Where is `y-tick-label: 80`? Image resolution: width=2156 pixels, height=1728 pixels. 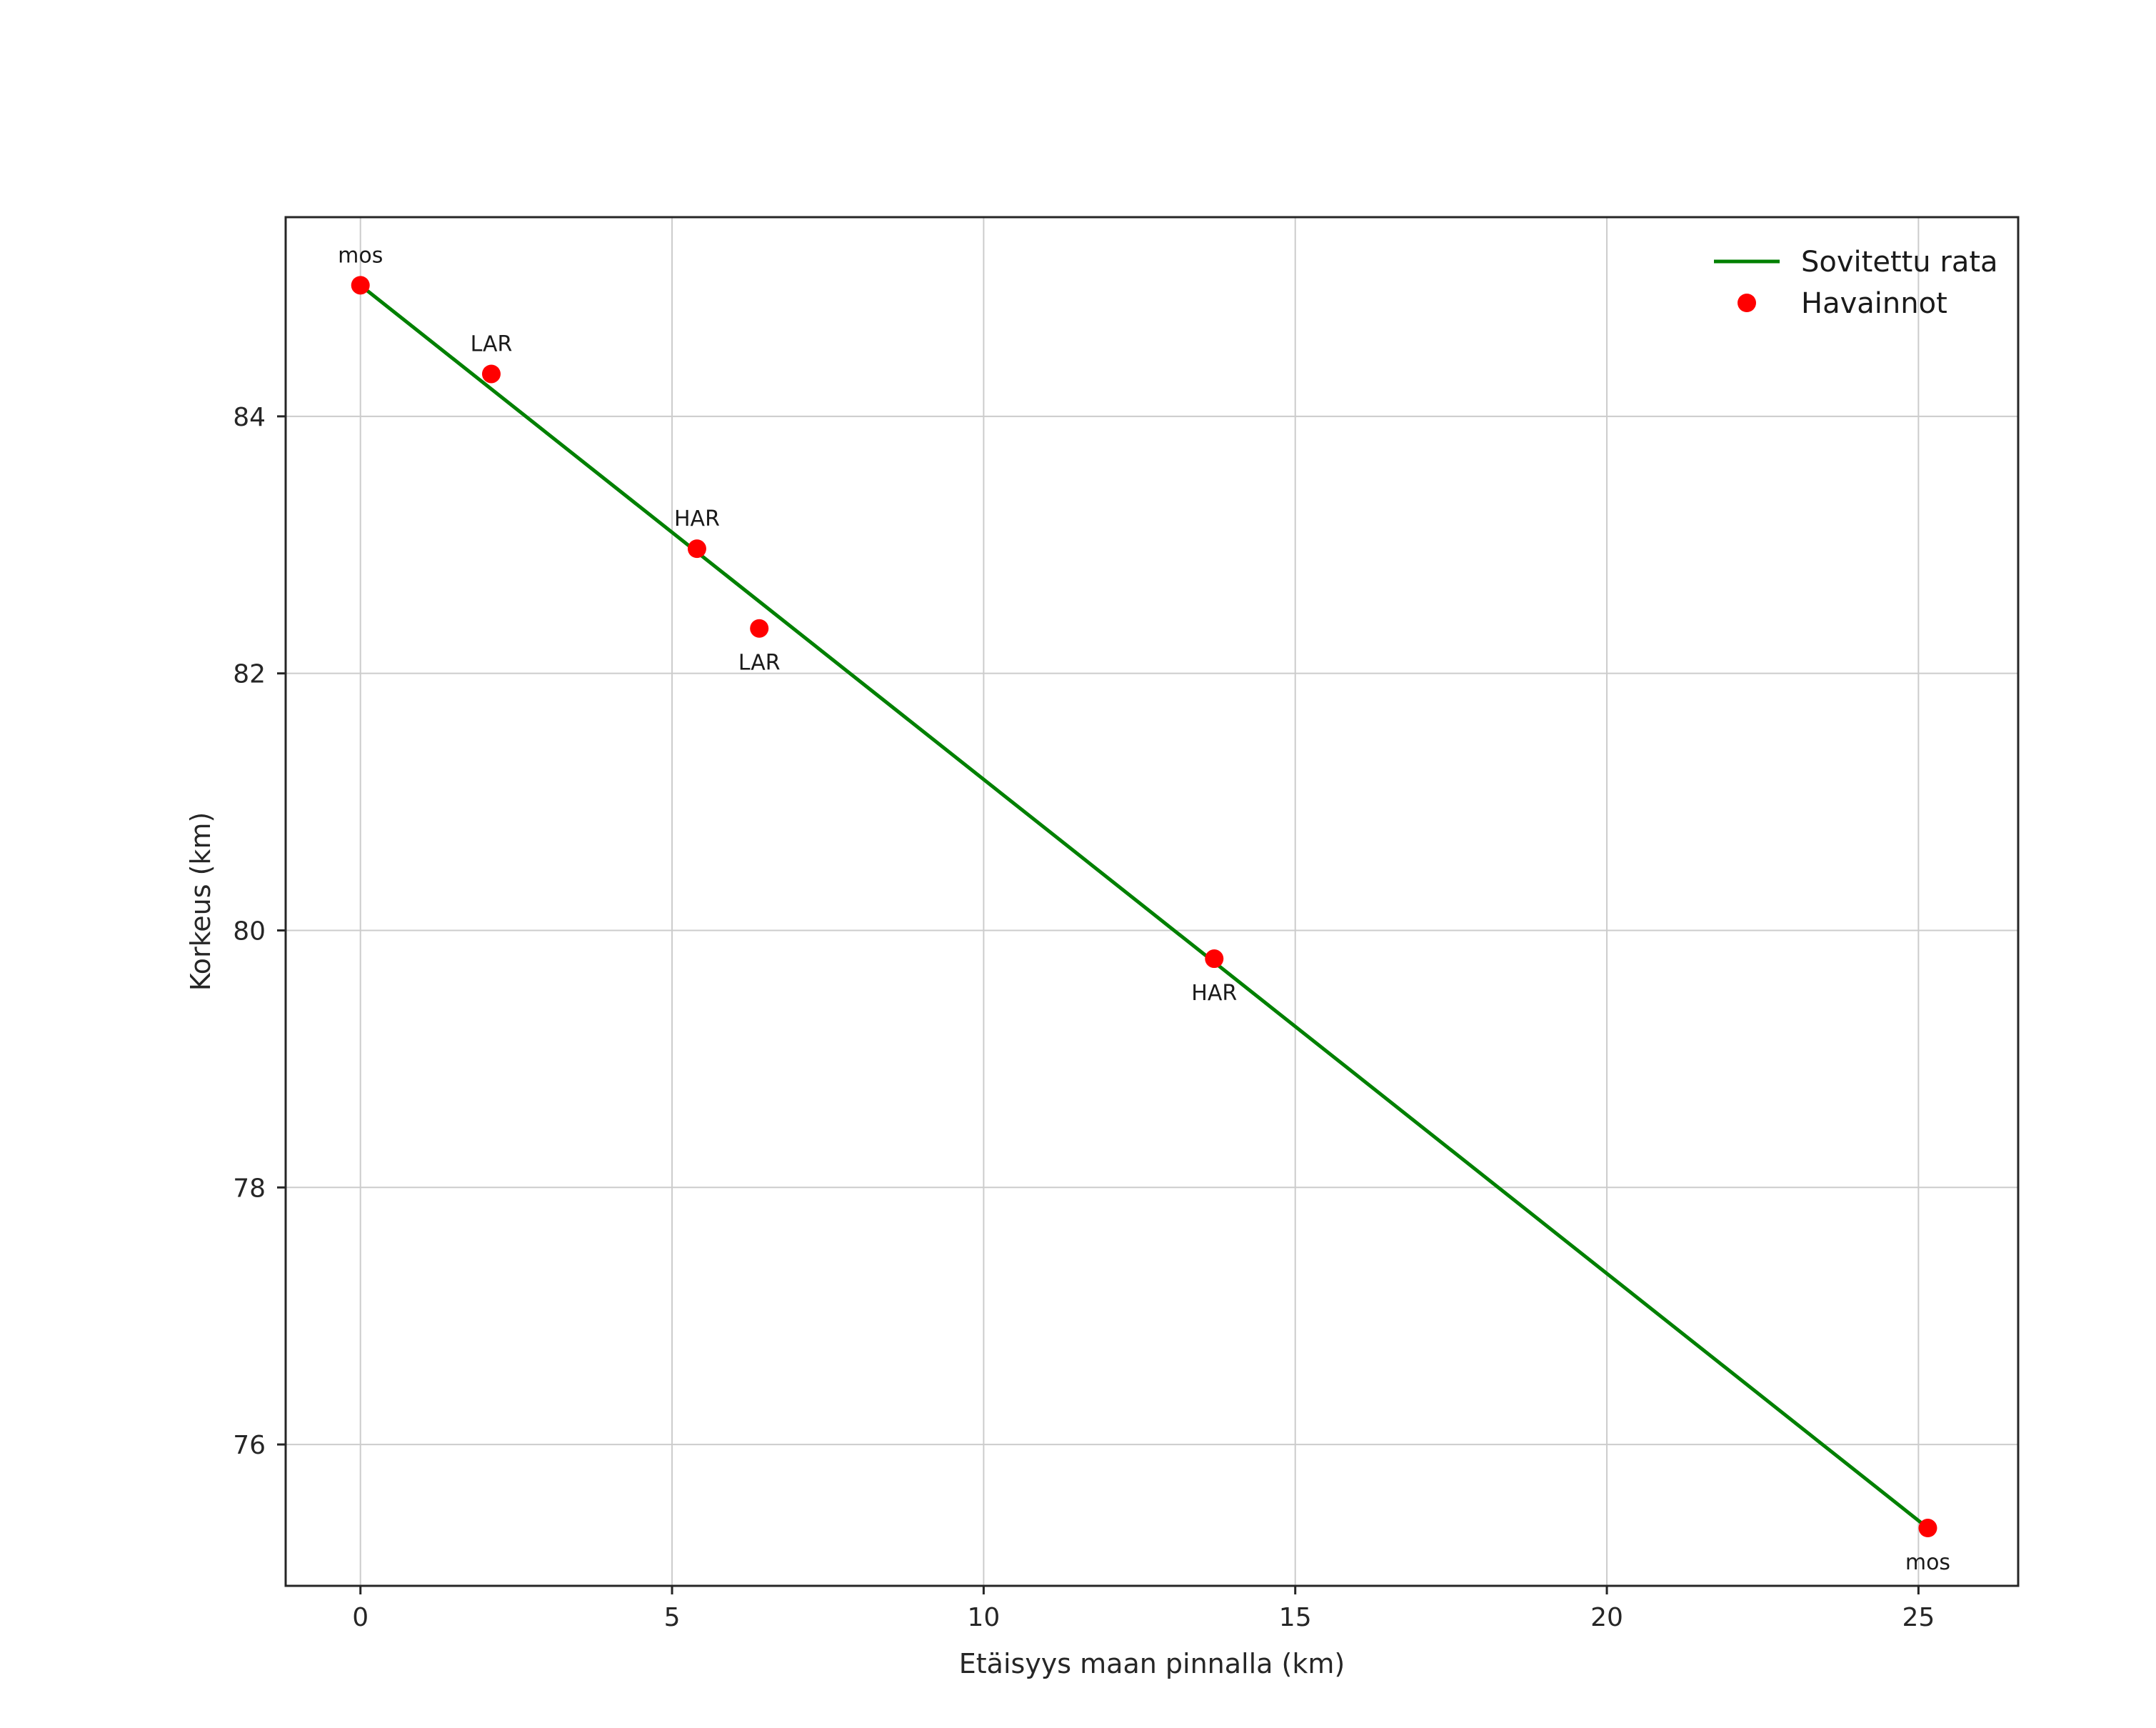
y-tick-label: 80 is located at coordinates (250, 931).